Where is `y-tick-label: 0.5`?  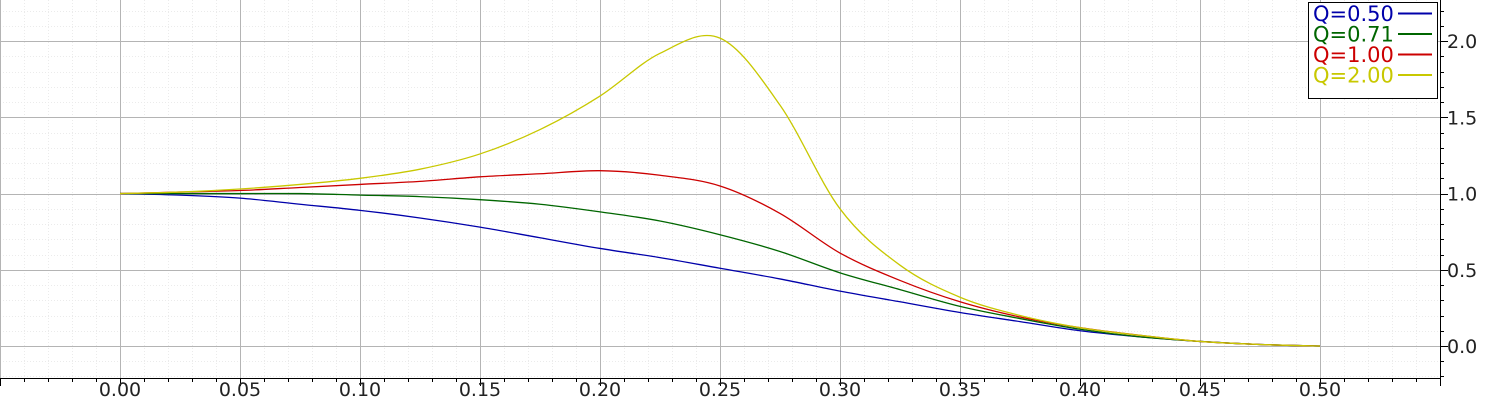
y-tick-label: 0.5 is located at coordinates (1462, 271).